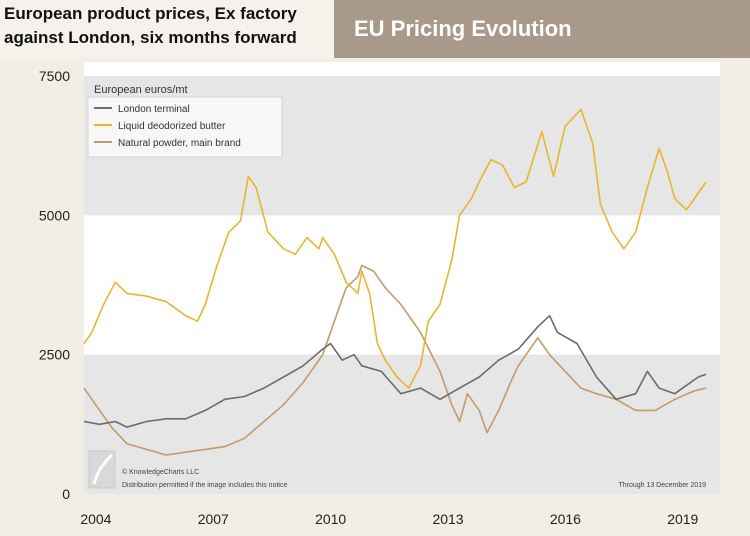  What do you see at coordinates (662, 485) in the screenshot?
I see `through-date-note: Through 13 December 2019` at bounding box center [662, 485].